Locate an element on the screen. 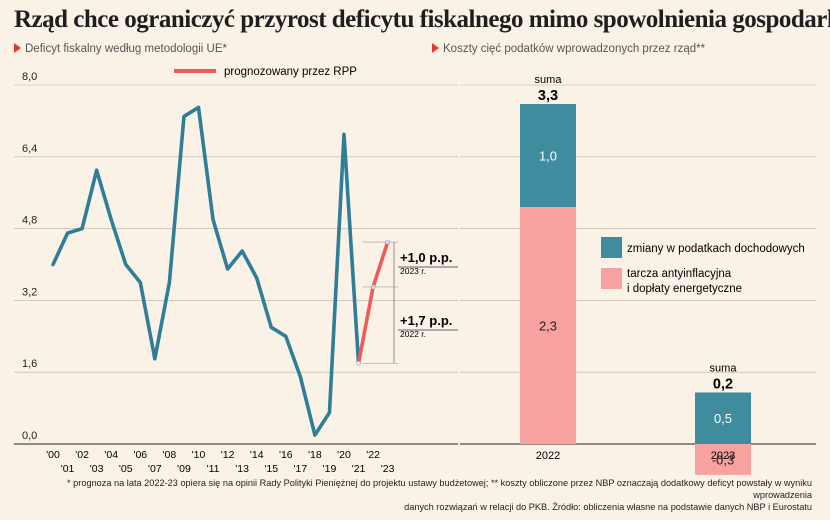  annotation-2023-value: +1,0 p.p. is located at coordinates (426, 257).